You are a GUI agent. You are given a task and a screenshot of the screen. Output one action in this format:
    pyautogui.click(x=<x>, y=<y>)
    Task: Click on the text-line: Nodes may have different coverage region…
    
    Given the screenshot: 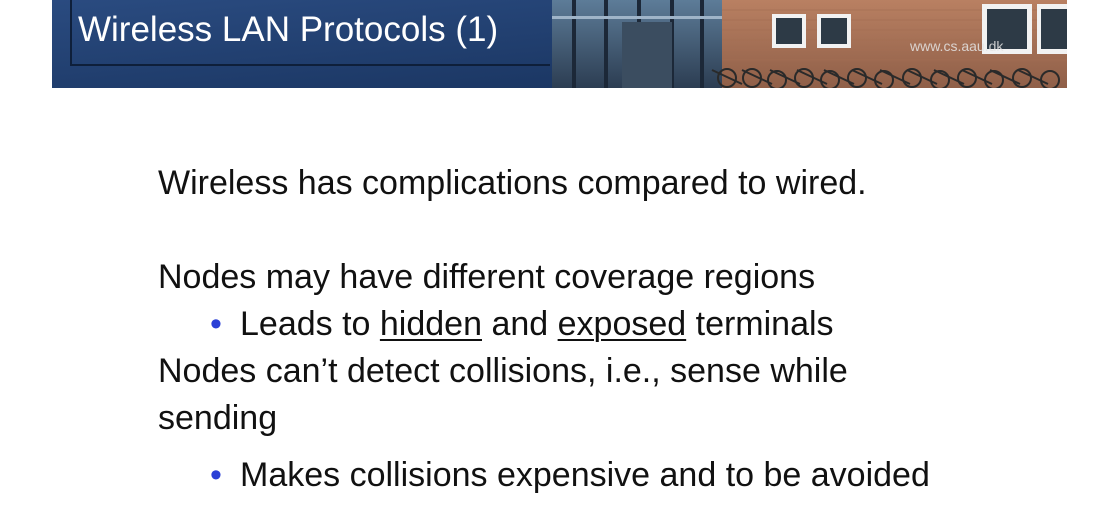 What is the action you would take?
    pyautogui.click(x=487, y=277)
    